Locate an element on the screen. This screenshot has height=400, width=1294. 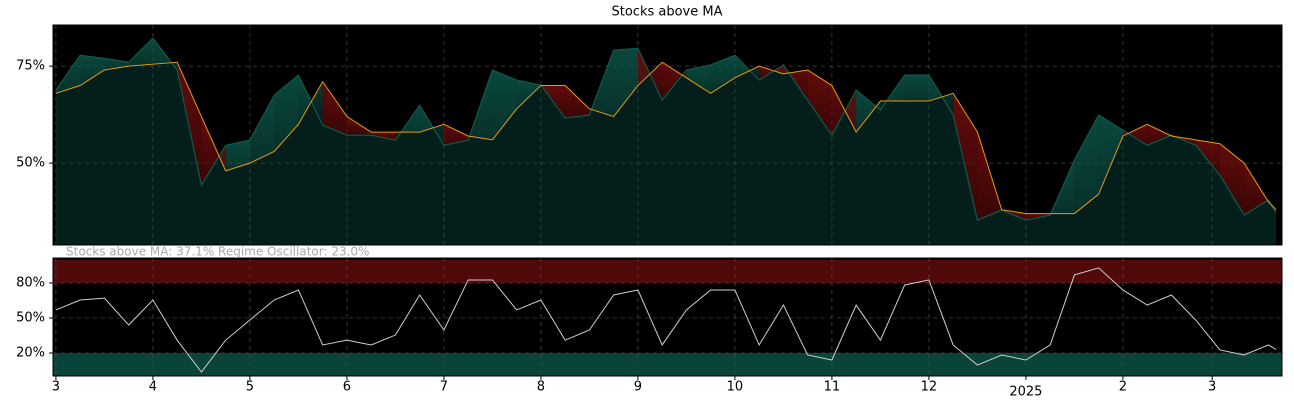
x-tick-label: 5 is located at coordinates (250, 387).